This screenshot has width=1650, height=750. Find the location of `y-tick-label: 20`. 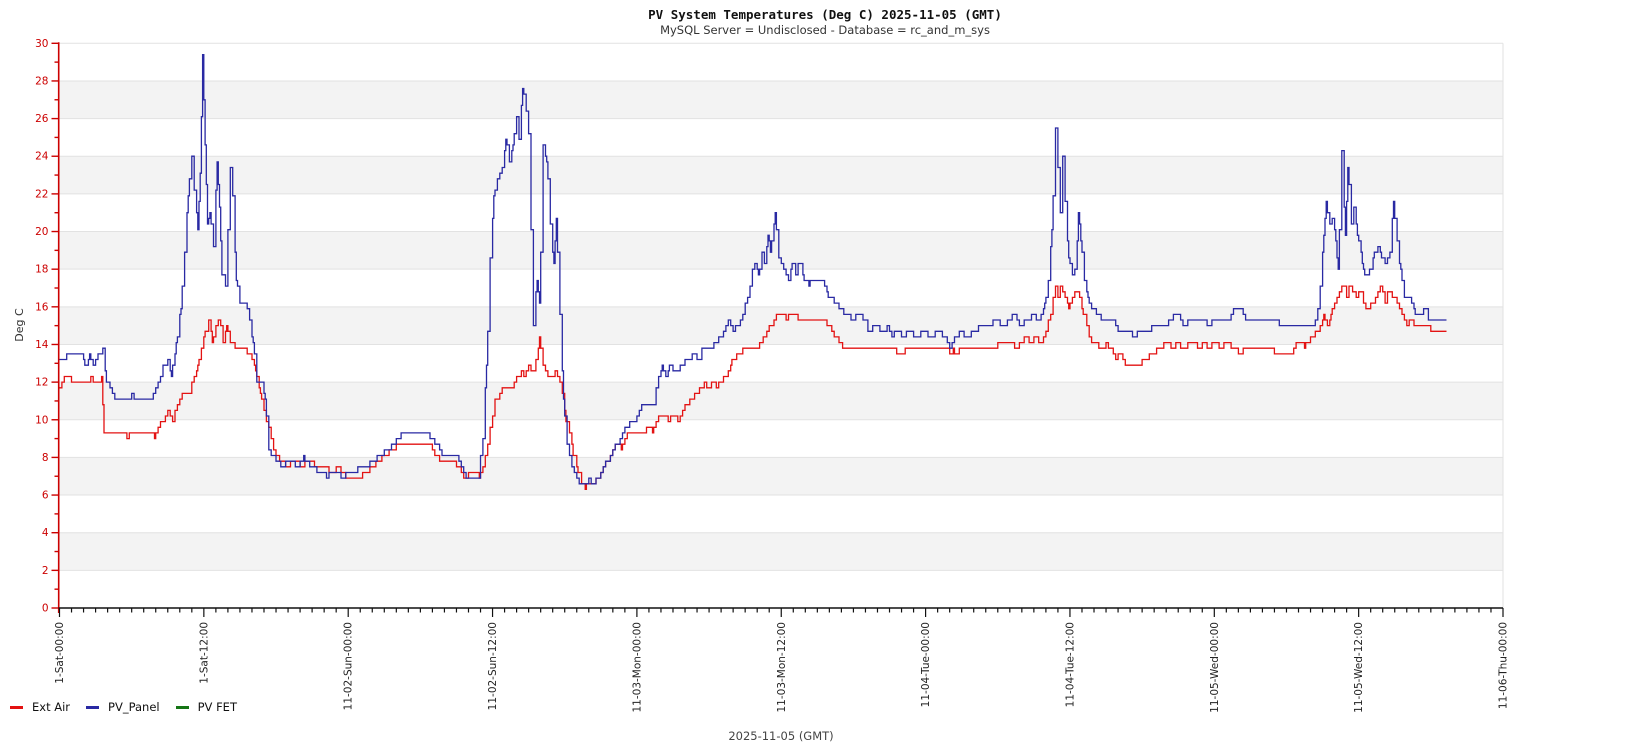

y-tick-label: 20 is located at coordinates (41, 232).